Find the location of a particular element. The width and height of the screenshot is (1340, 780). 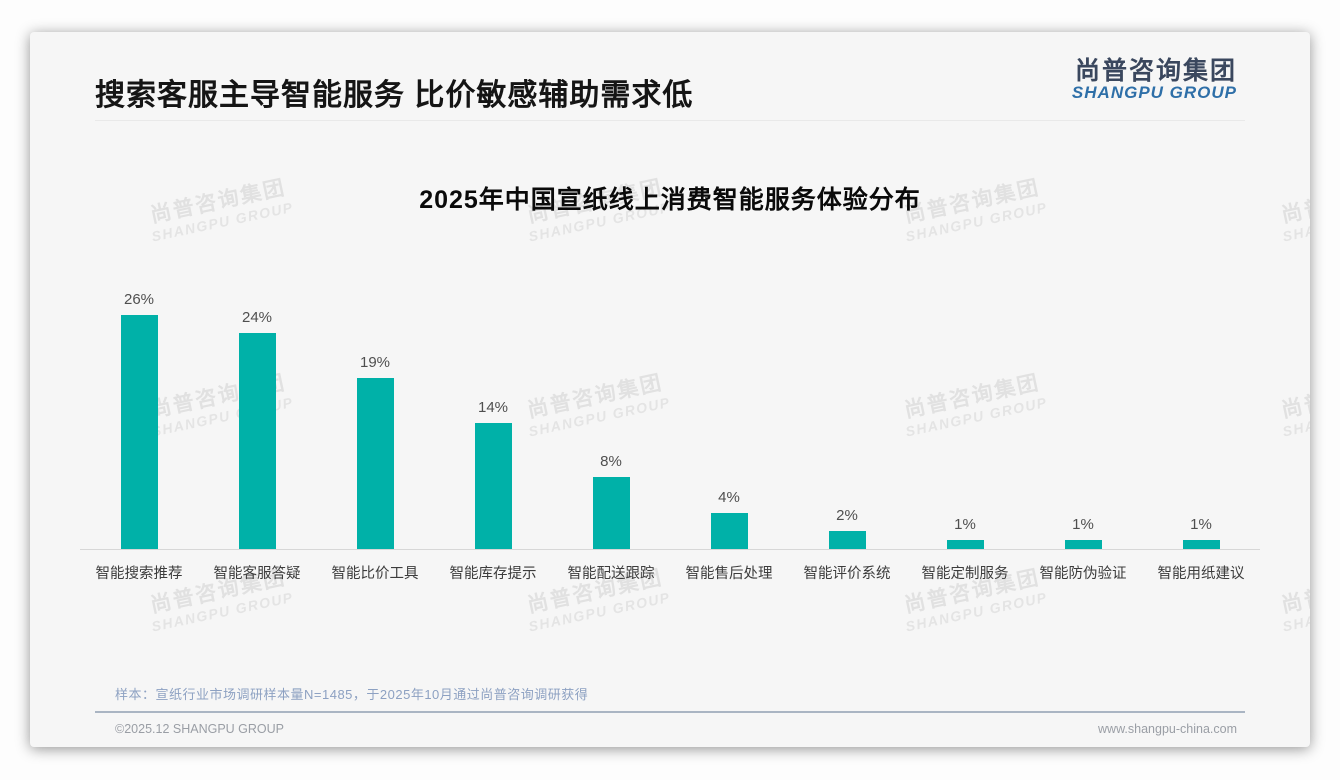

company-logo-en: SHANGPU GROUP is located at coordinates (1154, 93).